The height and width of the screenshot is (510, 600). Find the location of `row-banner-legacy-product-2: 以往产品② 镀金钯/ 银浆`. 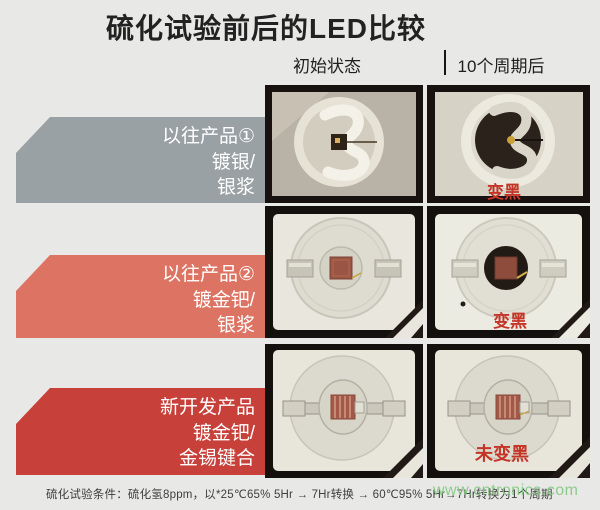

row-banner-legacy-product-2: 以往产品② 镀金钯/ 银浆 is located at coordinates (140, 296).